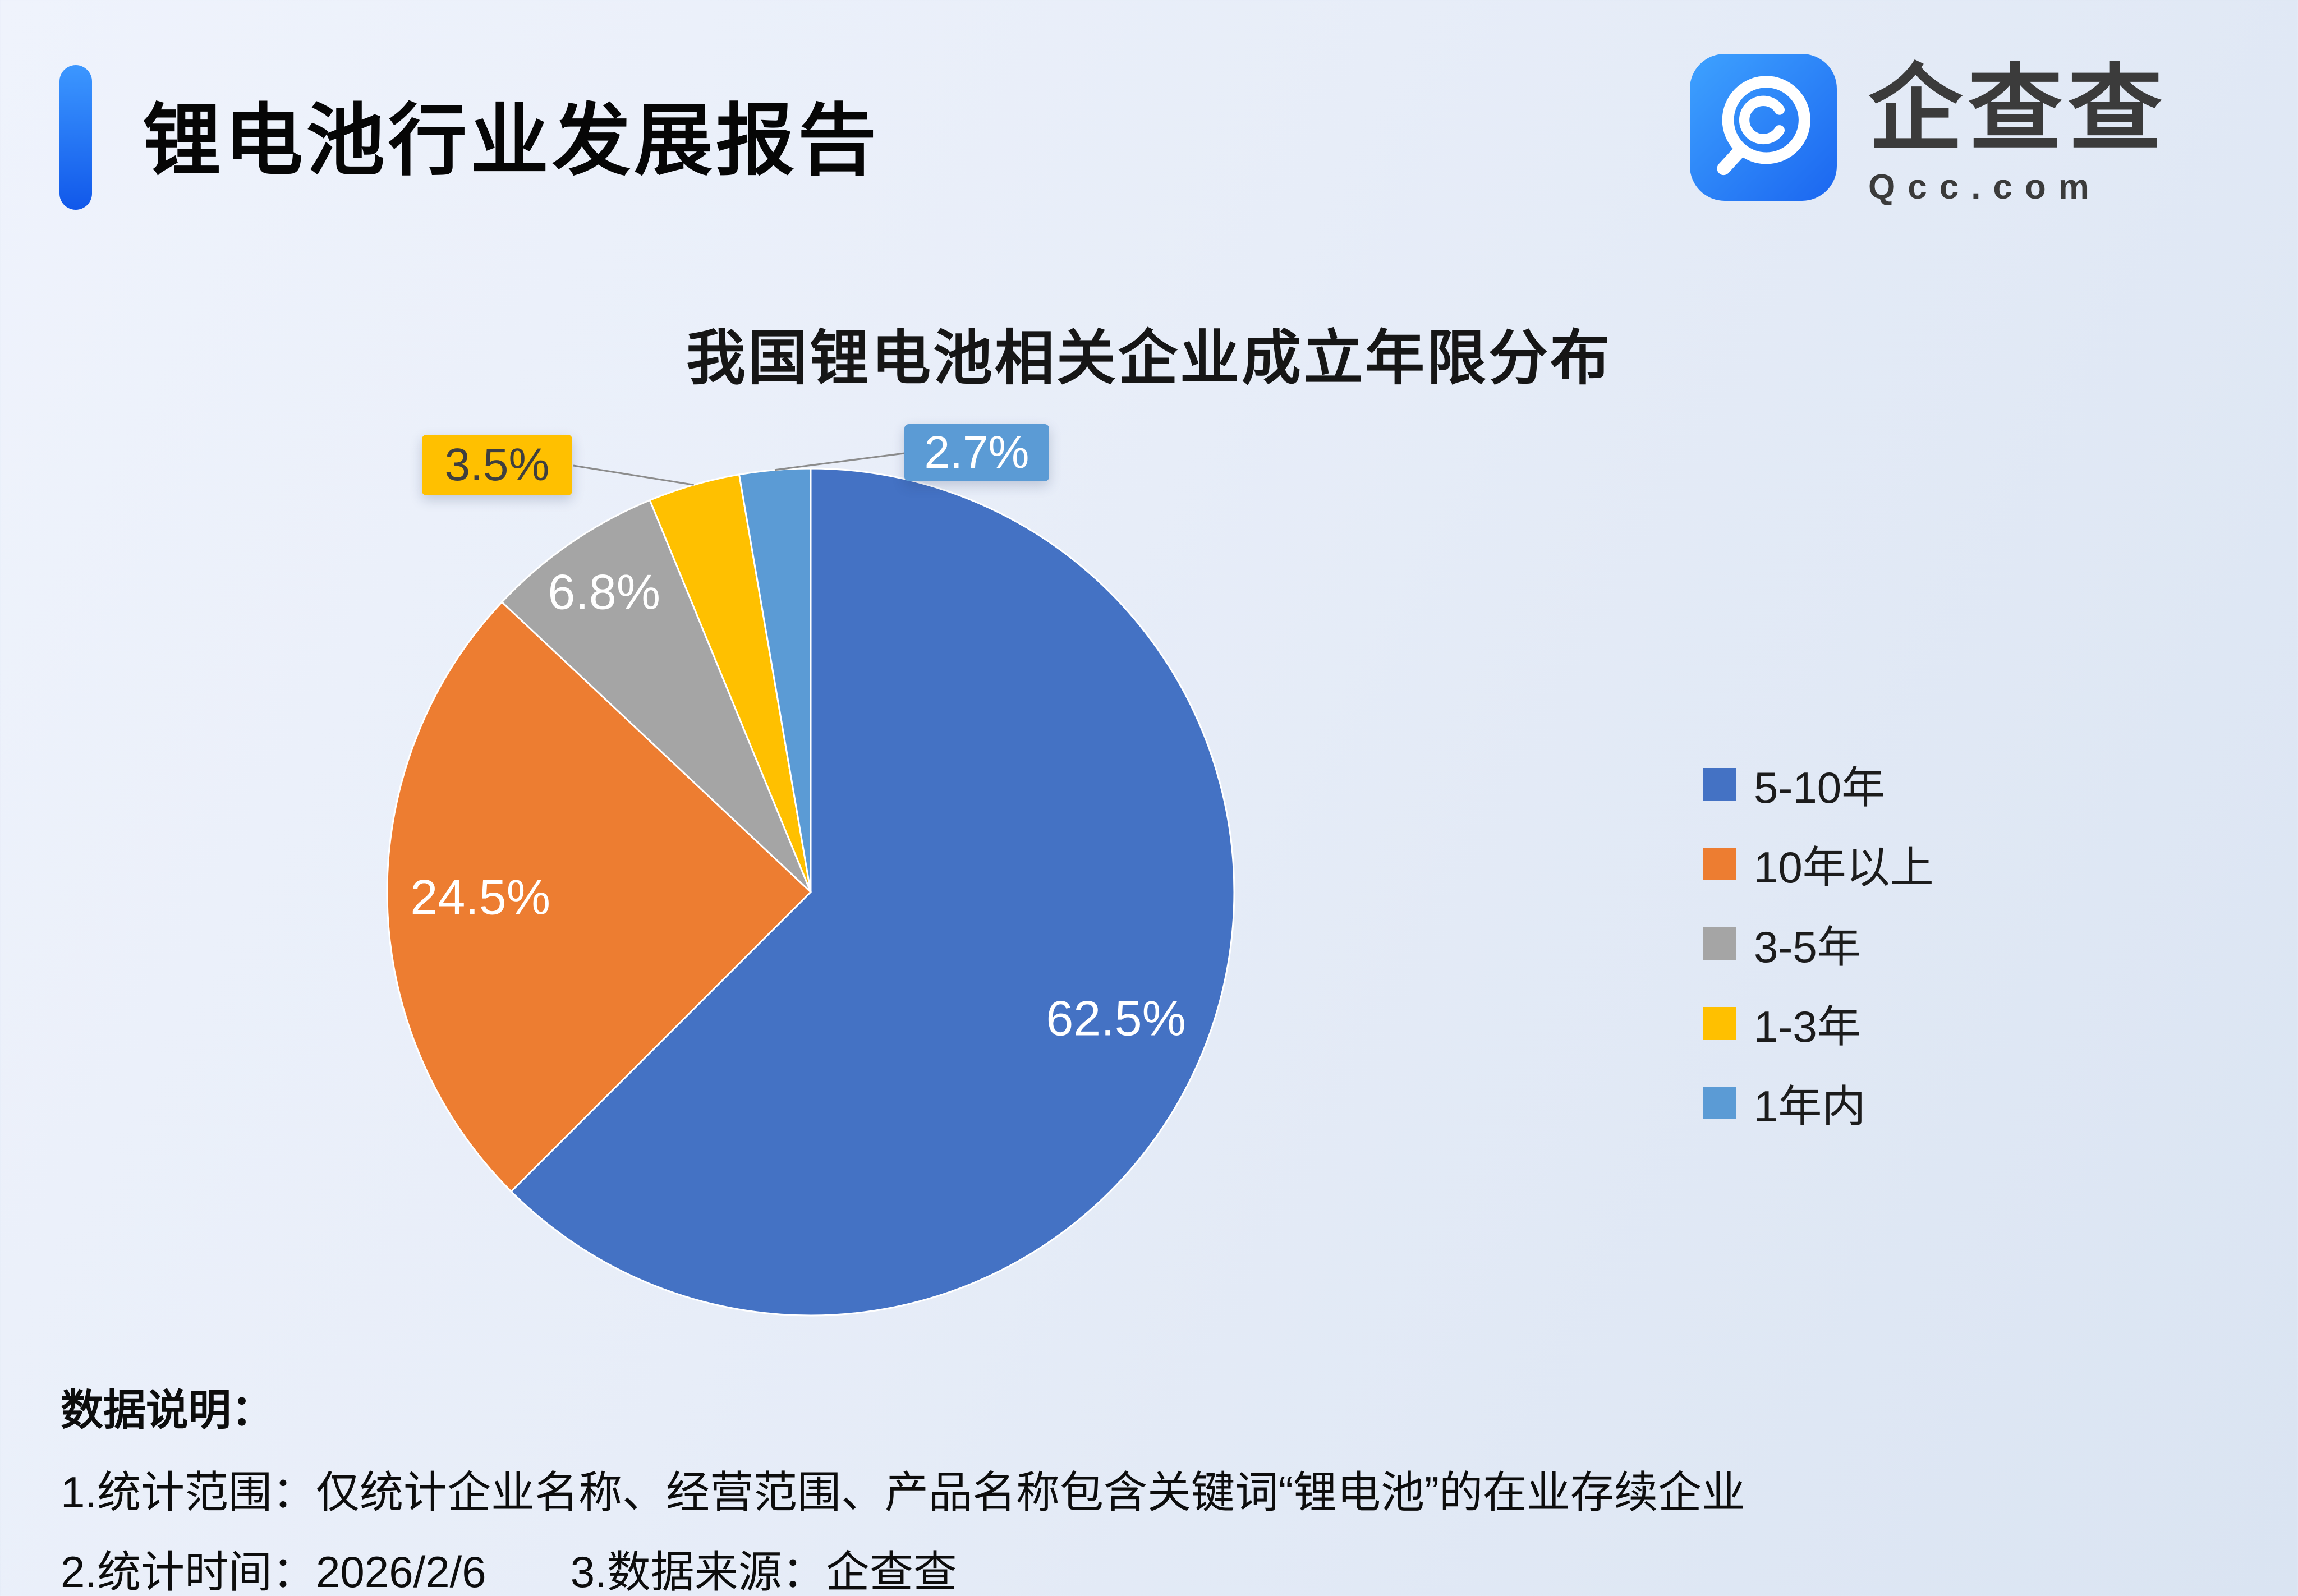  Describe the element at coordinates (1985, 187) in the screenshot. I see `qcc-brand-domain: Qcc.com` at that location.